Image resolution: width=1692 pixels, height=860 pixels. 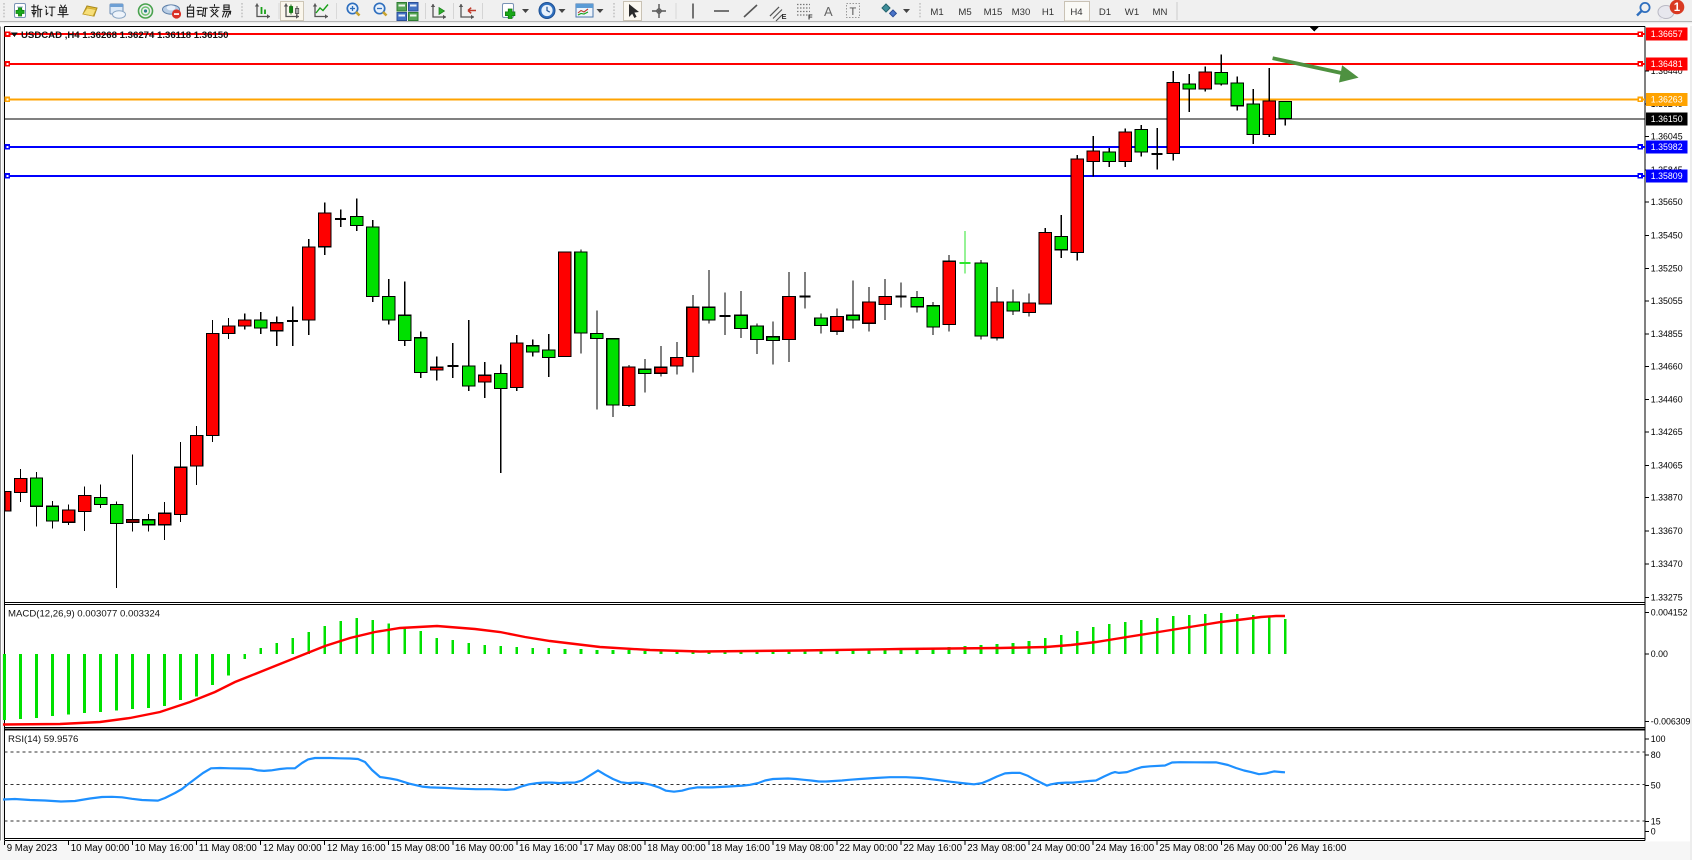 What do you see at coordinates (84, 614) in the screenshot?
I see `svg-text:MACD(12,26,9) 0.003077 0.00332: MACD(12,26,9) 0.003077 0.003324` at bounding box center [84, 614].